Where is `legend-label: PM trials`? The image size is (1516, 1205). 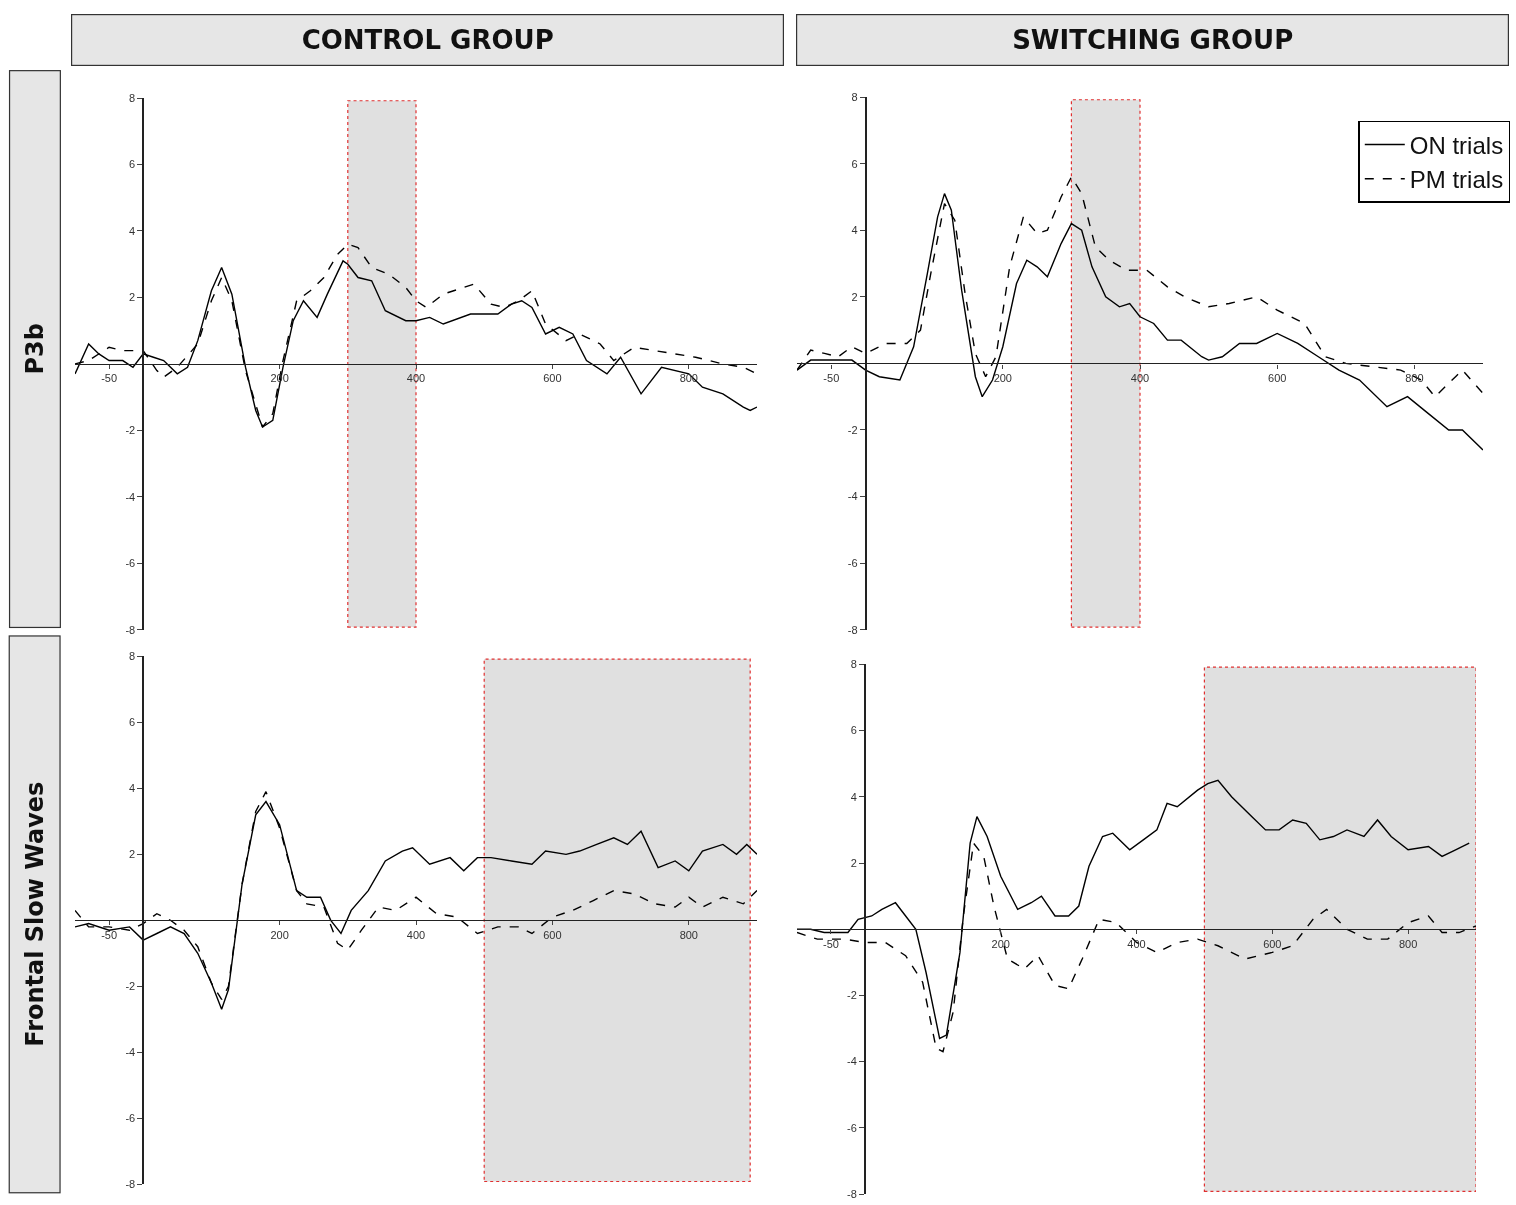
legend-label: PM trials is located at coordinates (1456, 180).